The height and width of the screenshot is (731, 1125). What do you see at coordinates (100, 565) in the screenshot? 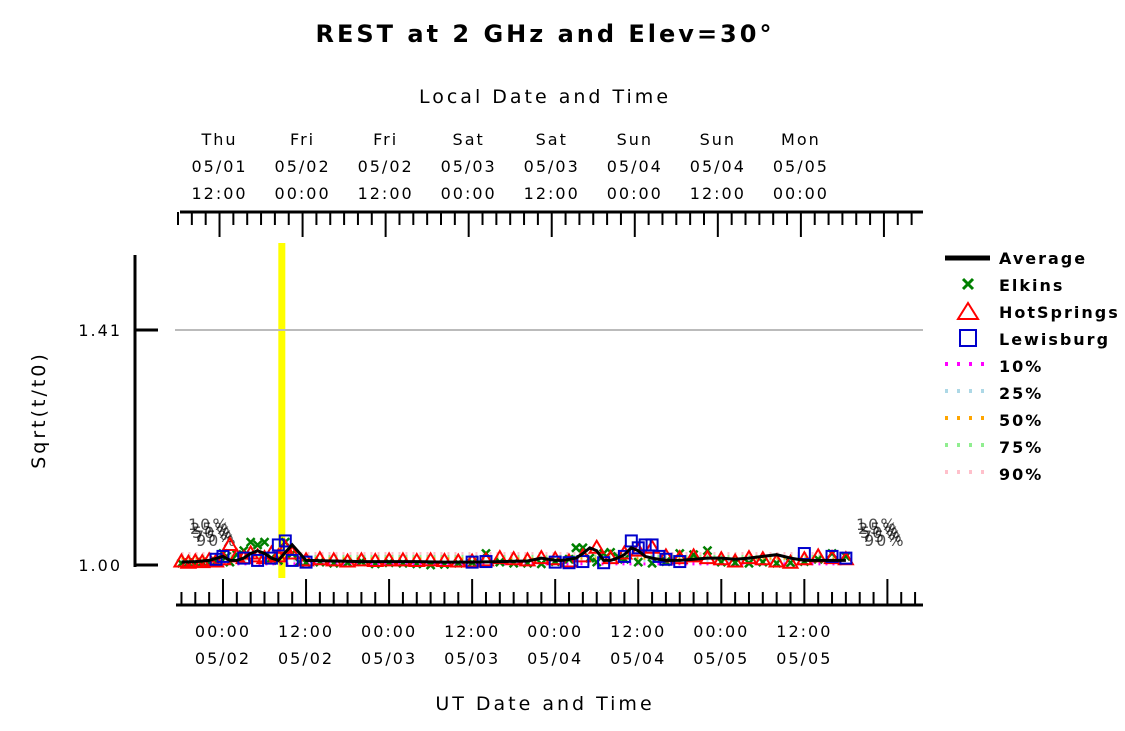
I see `y-tick-label: 1.00` at bounding box center [100, 565].